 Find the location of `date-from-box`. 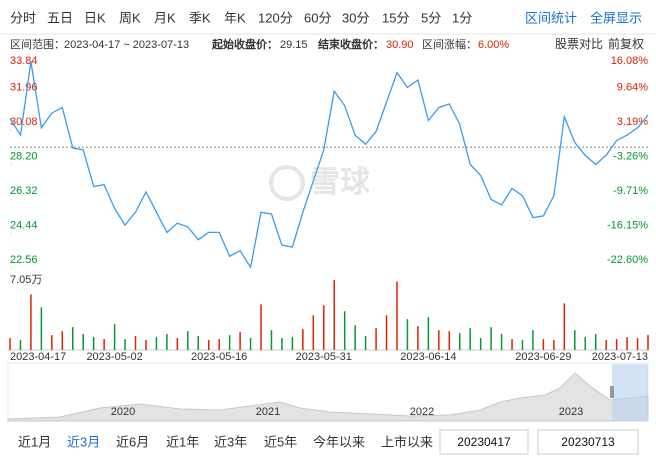

date-from-box is located at coordinates (484, 442).